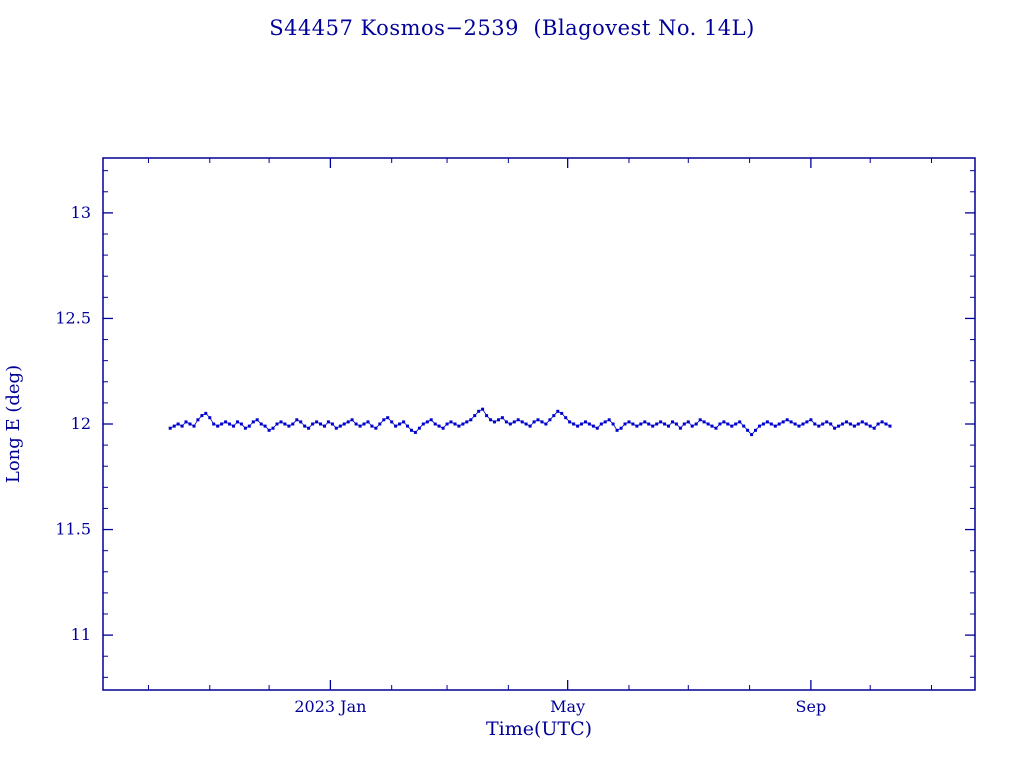 The width and height of the screenshot is (1024, 768). Describe the element at coordinates (567, 706) in the screenshot. I see `x-tick-label: May` at that location.